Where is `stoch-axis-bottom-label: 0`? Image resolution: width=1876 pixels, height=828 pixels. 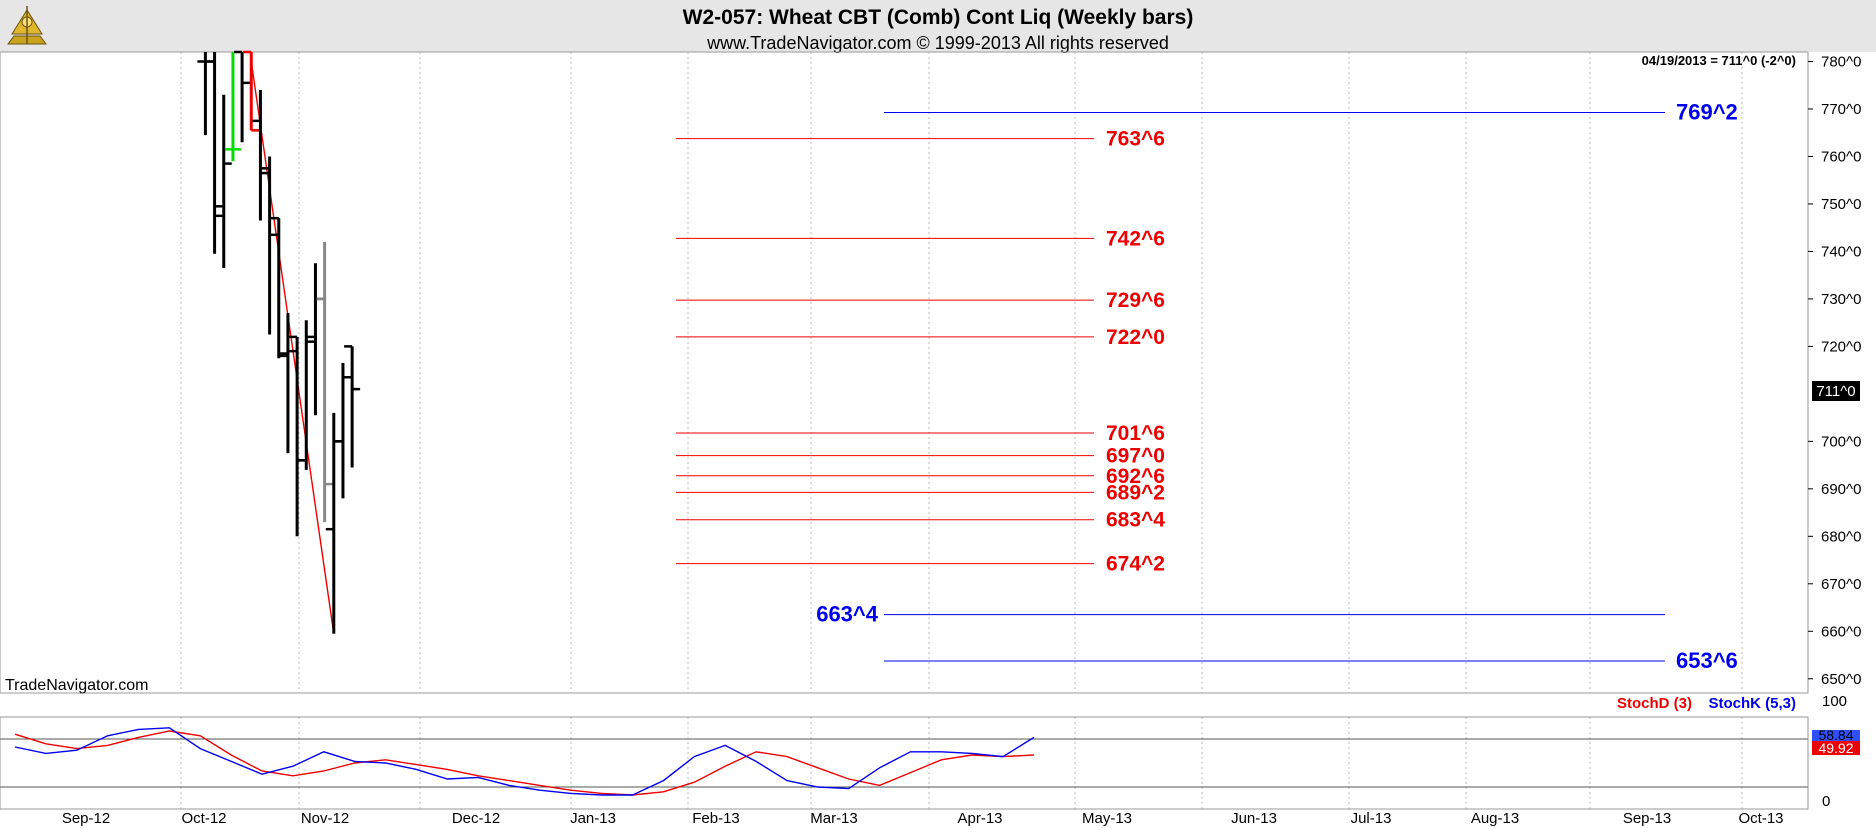
stoch-axis-bottom-label: 0 is located at coordinates (1826, 801).